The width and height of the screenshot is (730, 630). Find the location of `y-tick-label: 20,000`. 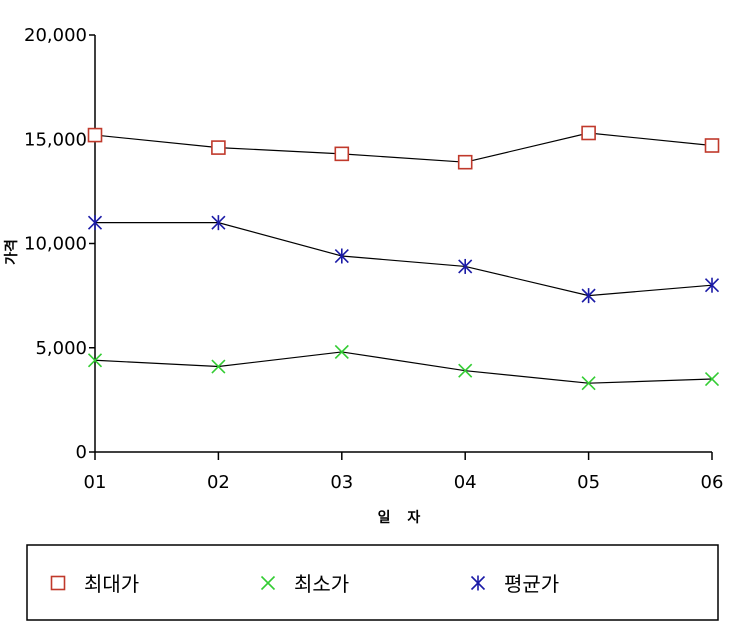

y-tick-label: 20,000 is located at coordinates (55, 35).